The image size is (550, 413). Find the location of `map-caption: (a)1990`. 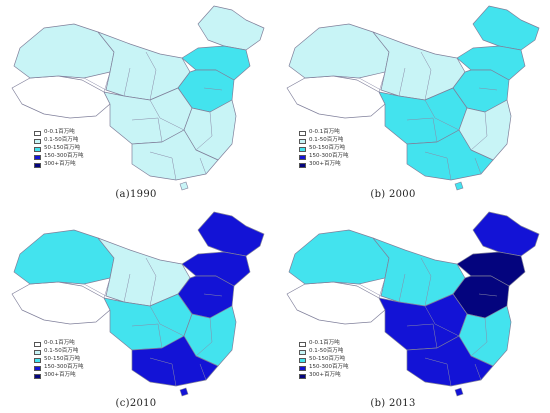

map-caption: (a)1990 is located at coordinates (136, 194).